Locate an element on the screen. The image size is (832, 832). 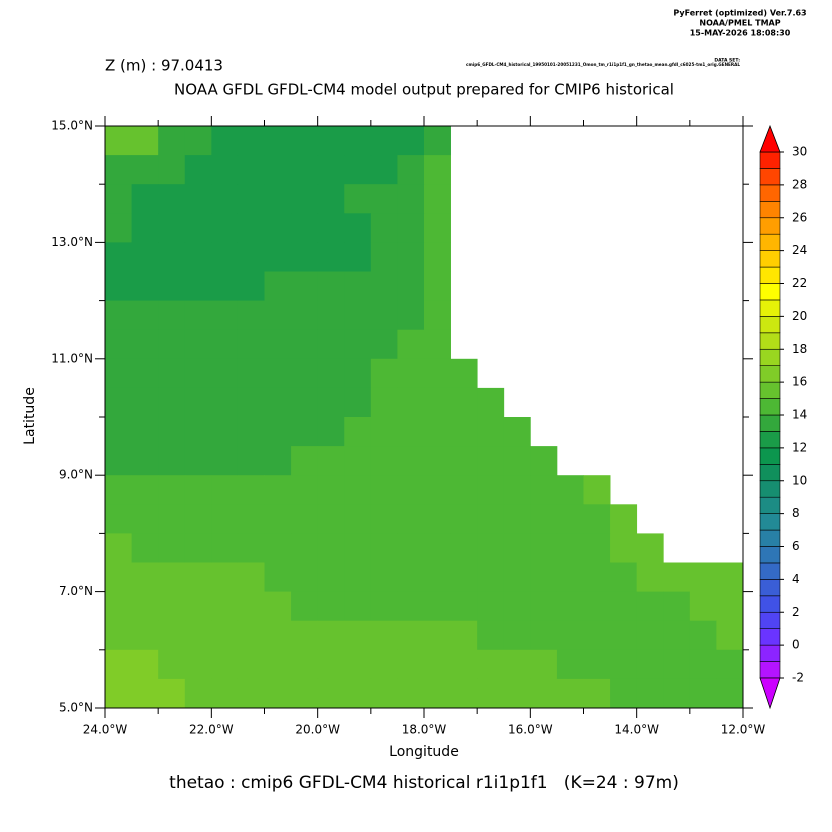
colorbar-tick-label: 30 is located at coordinates (799, 152).